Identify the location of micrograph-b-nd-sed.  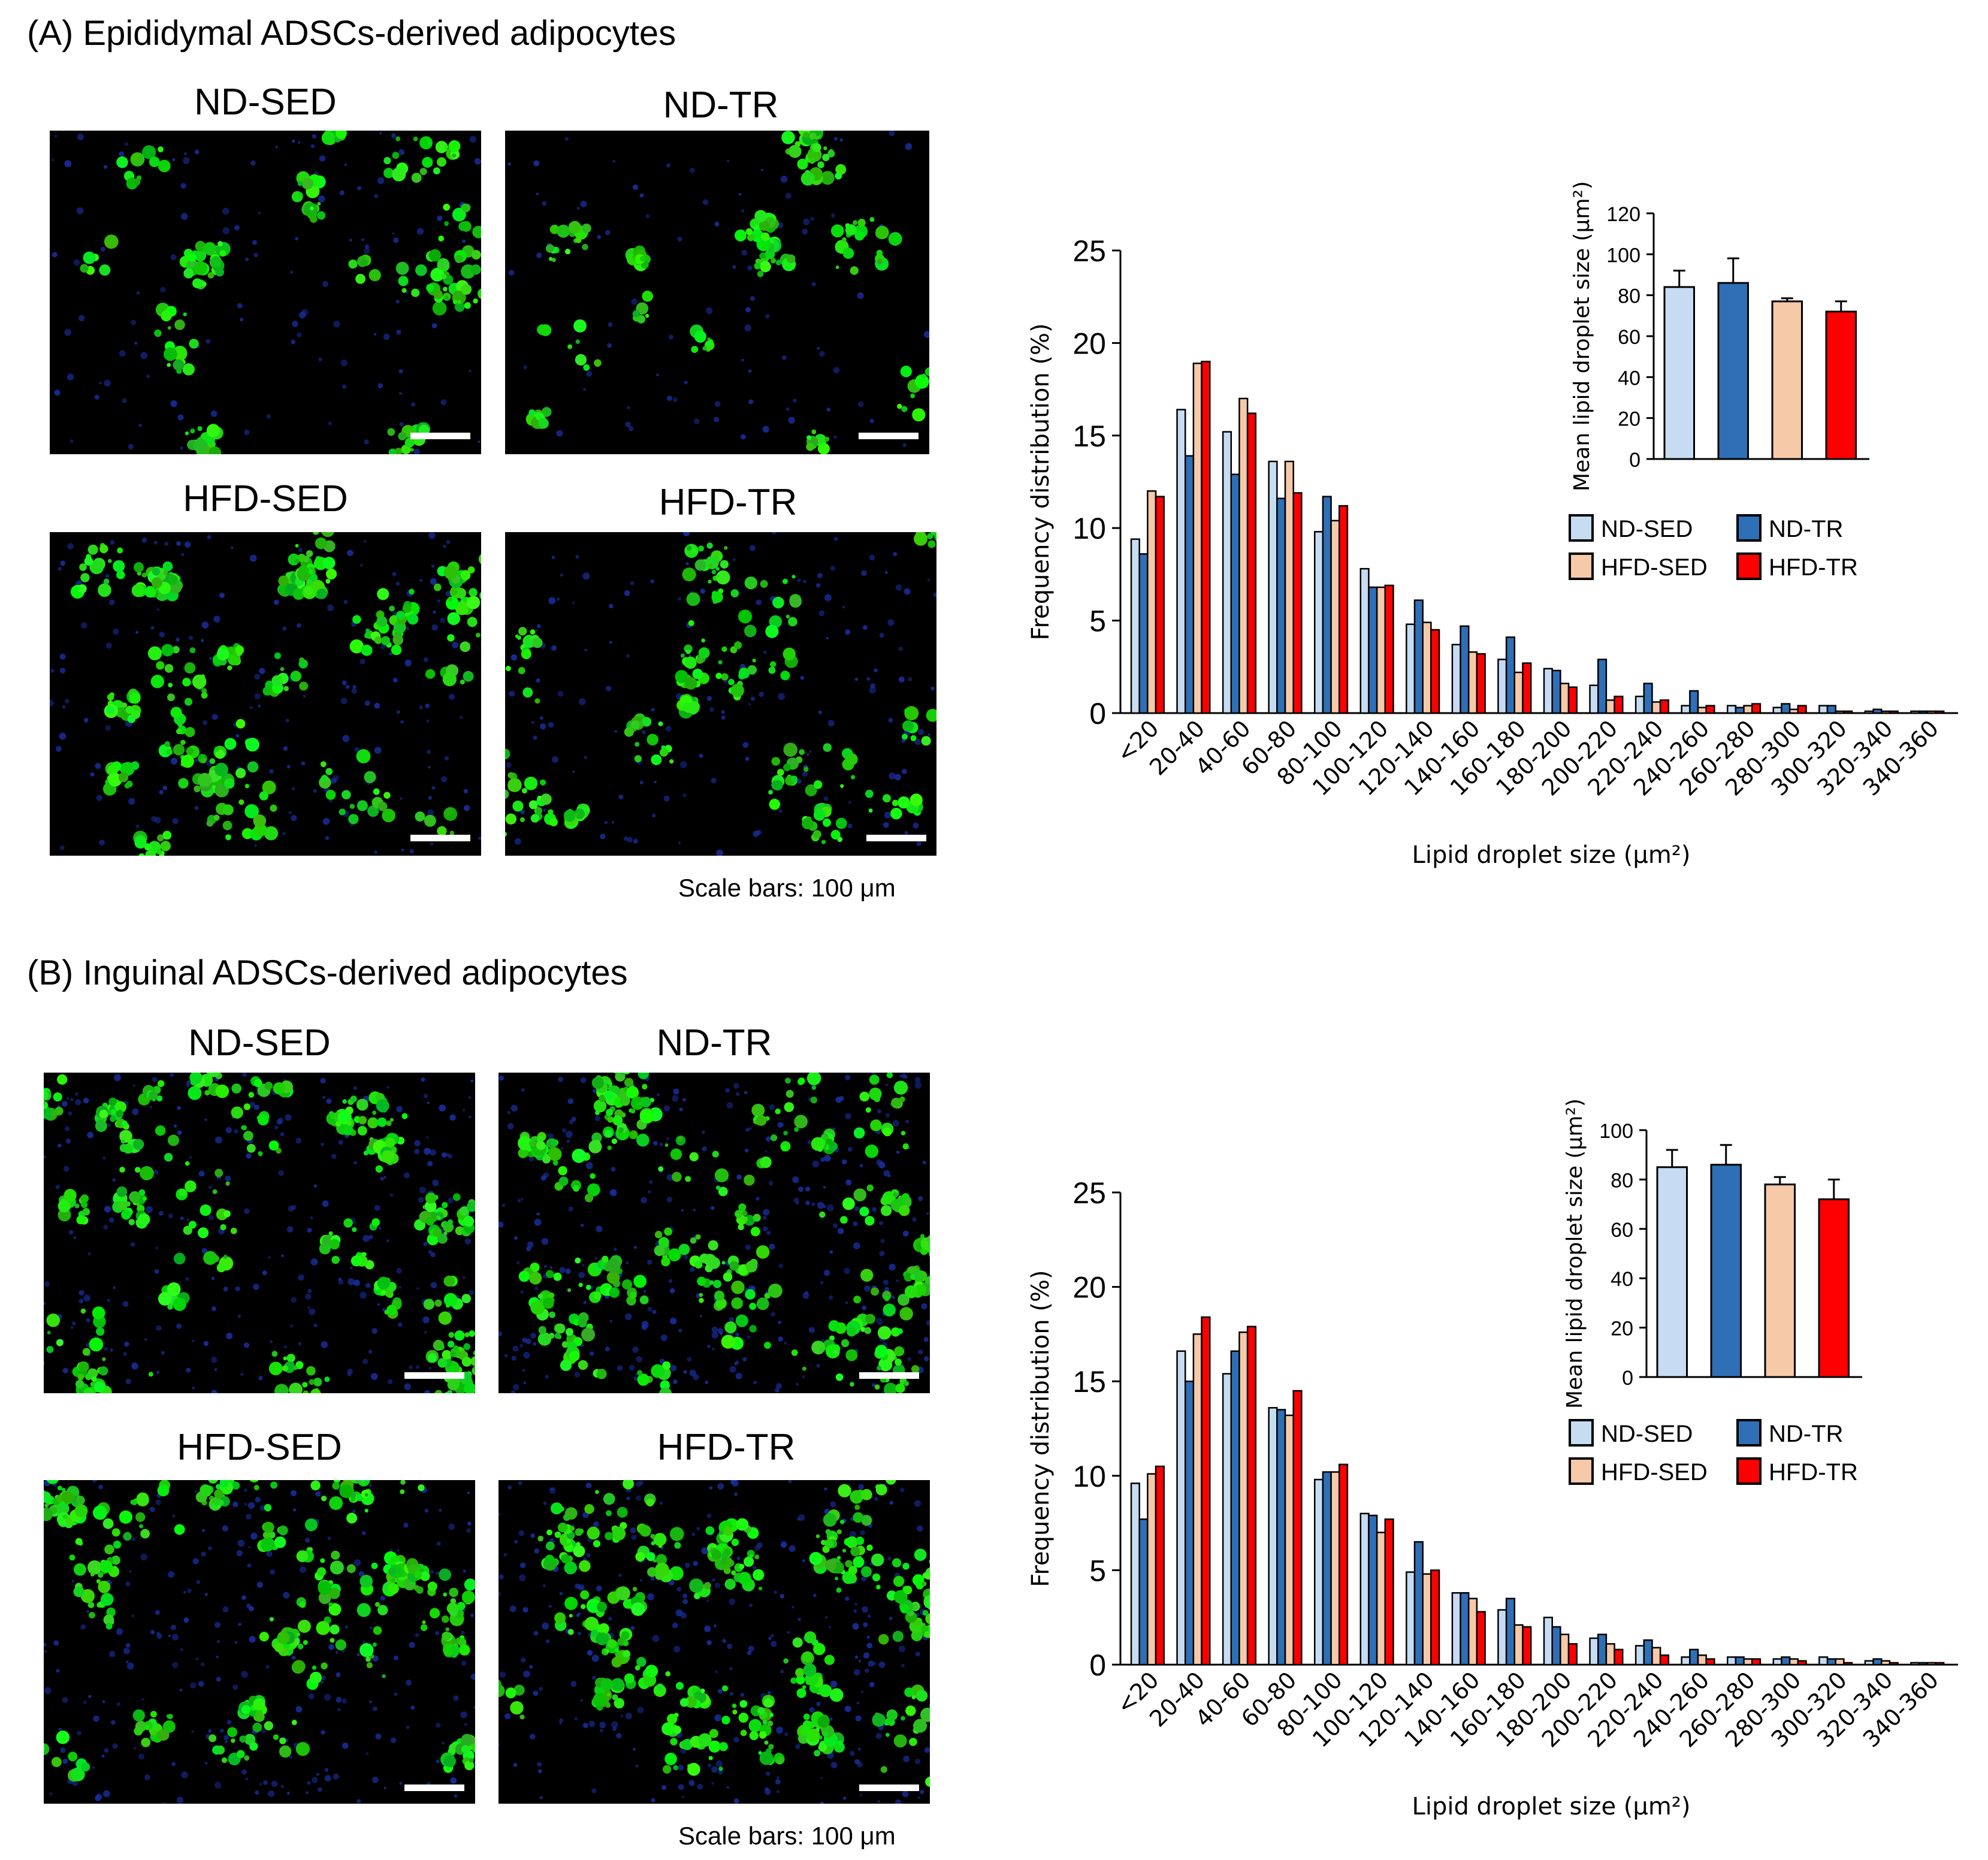
(259, 1233).